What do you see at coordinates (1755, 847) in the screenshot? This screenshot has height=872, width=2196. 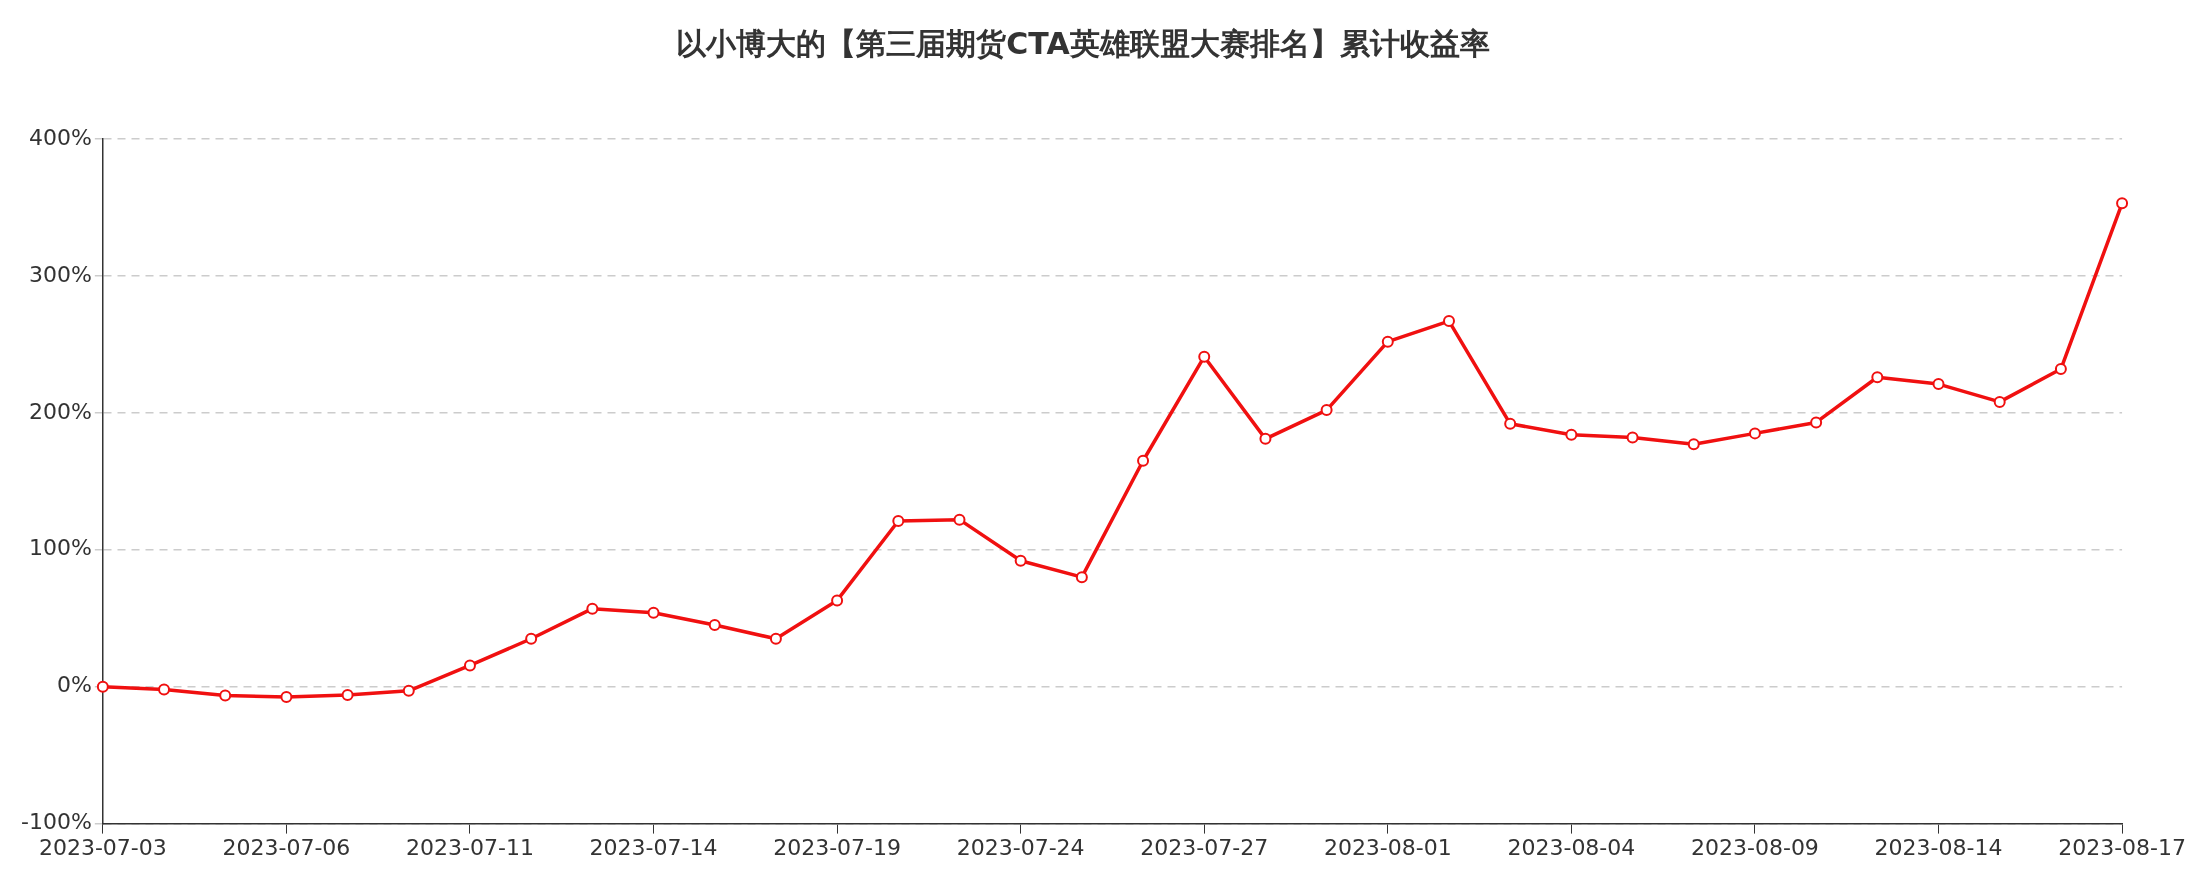 I see `x-tick-label: 2023-08-09` at bounding box center [1755, 847].